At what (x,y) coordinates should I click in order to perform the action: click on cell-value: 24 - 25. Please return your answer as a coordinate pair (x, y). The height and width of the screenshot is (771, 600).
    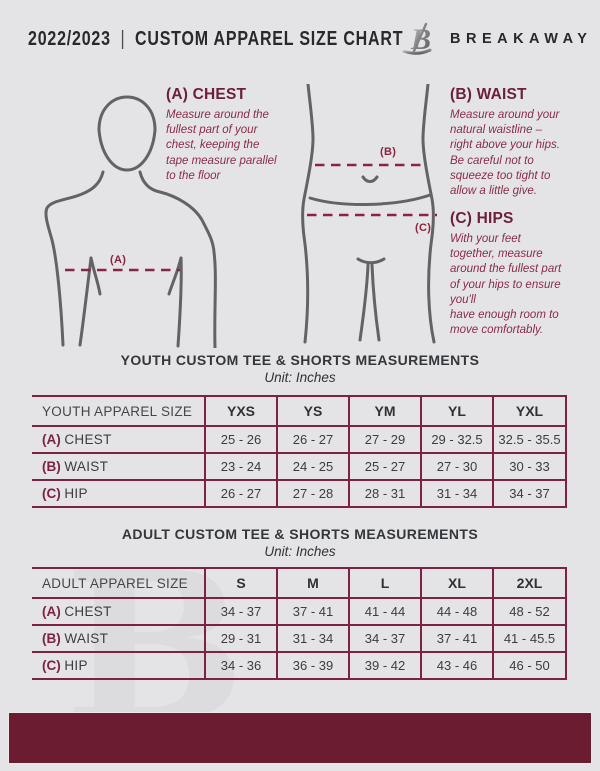
    Looking at the image, I should click on (312, 466).